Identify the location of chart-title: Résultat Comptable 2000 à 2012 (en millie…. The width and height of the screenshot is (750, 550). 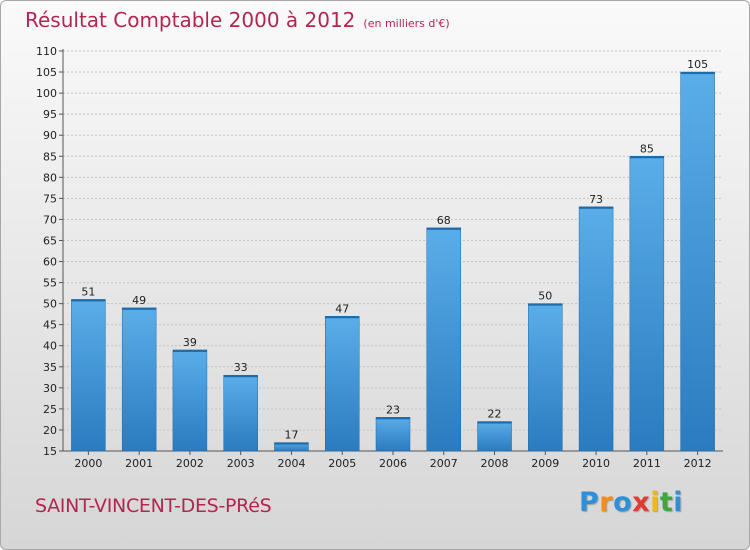
(237, 20).